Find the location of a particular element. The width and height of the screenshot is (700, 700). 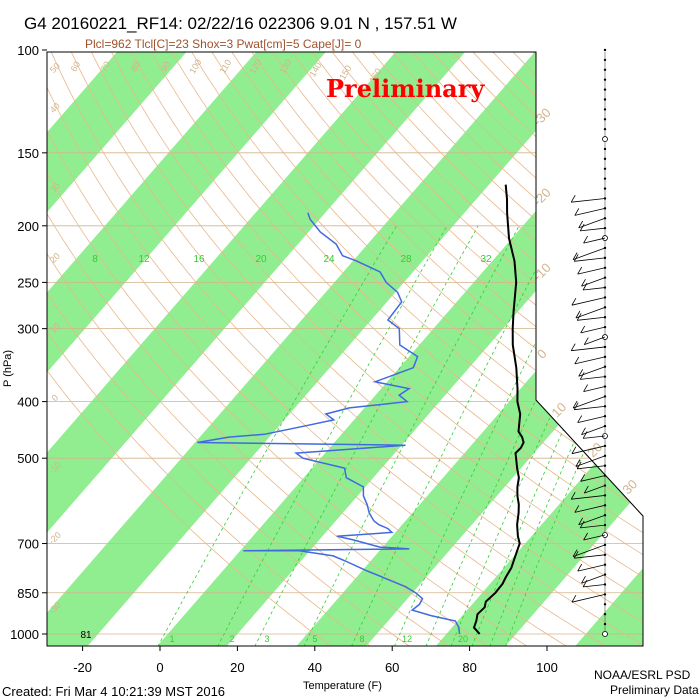

mixing-ratio-label: 28 is located at coordinates (406, 259).